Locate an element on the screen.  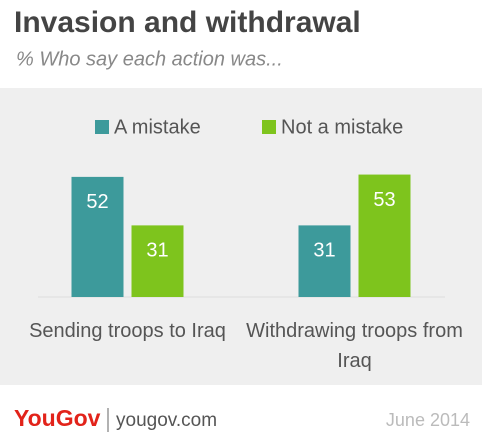
legend-label: A mistake is located at coordinates (157, 127).